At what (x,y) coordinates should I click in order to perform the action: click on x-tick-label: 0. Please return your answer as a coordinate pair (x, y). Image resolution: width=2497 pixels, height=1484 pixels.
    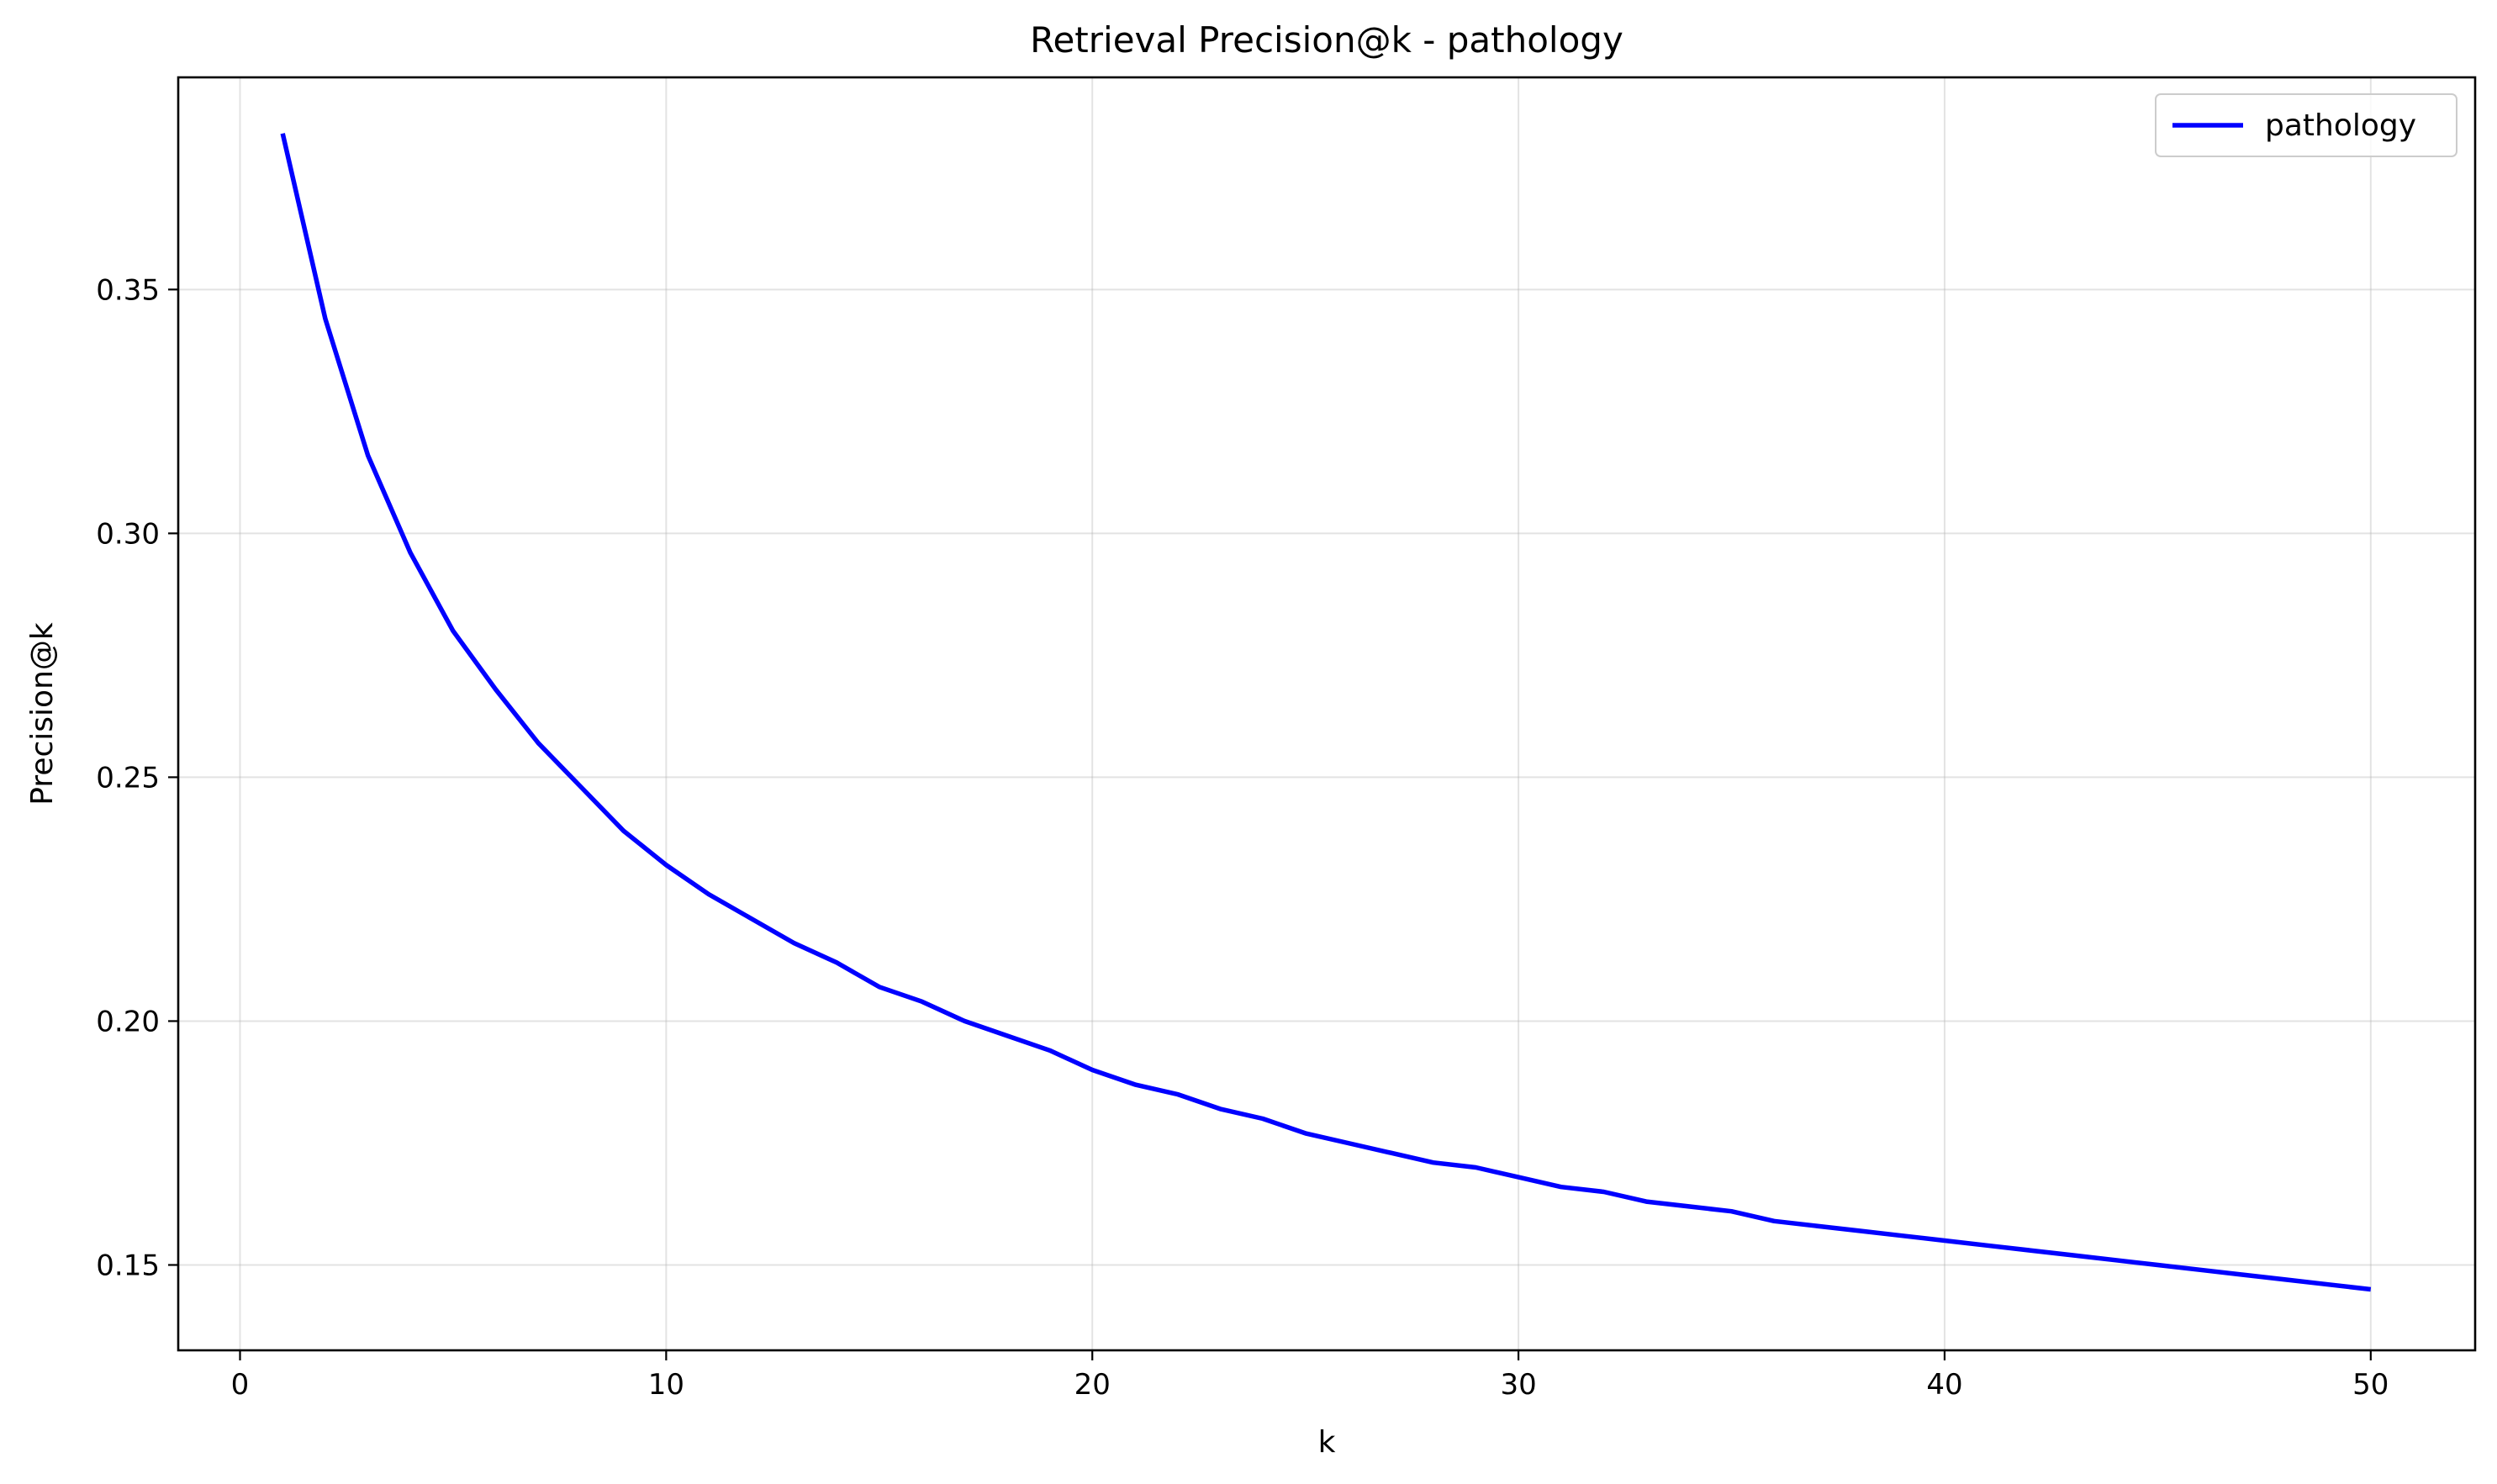
    Looking at the image, I should click on (240, 1385).